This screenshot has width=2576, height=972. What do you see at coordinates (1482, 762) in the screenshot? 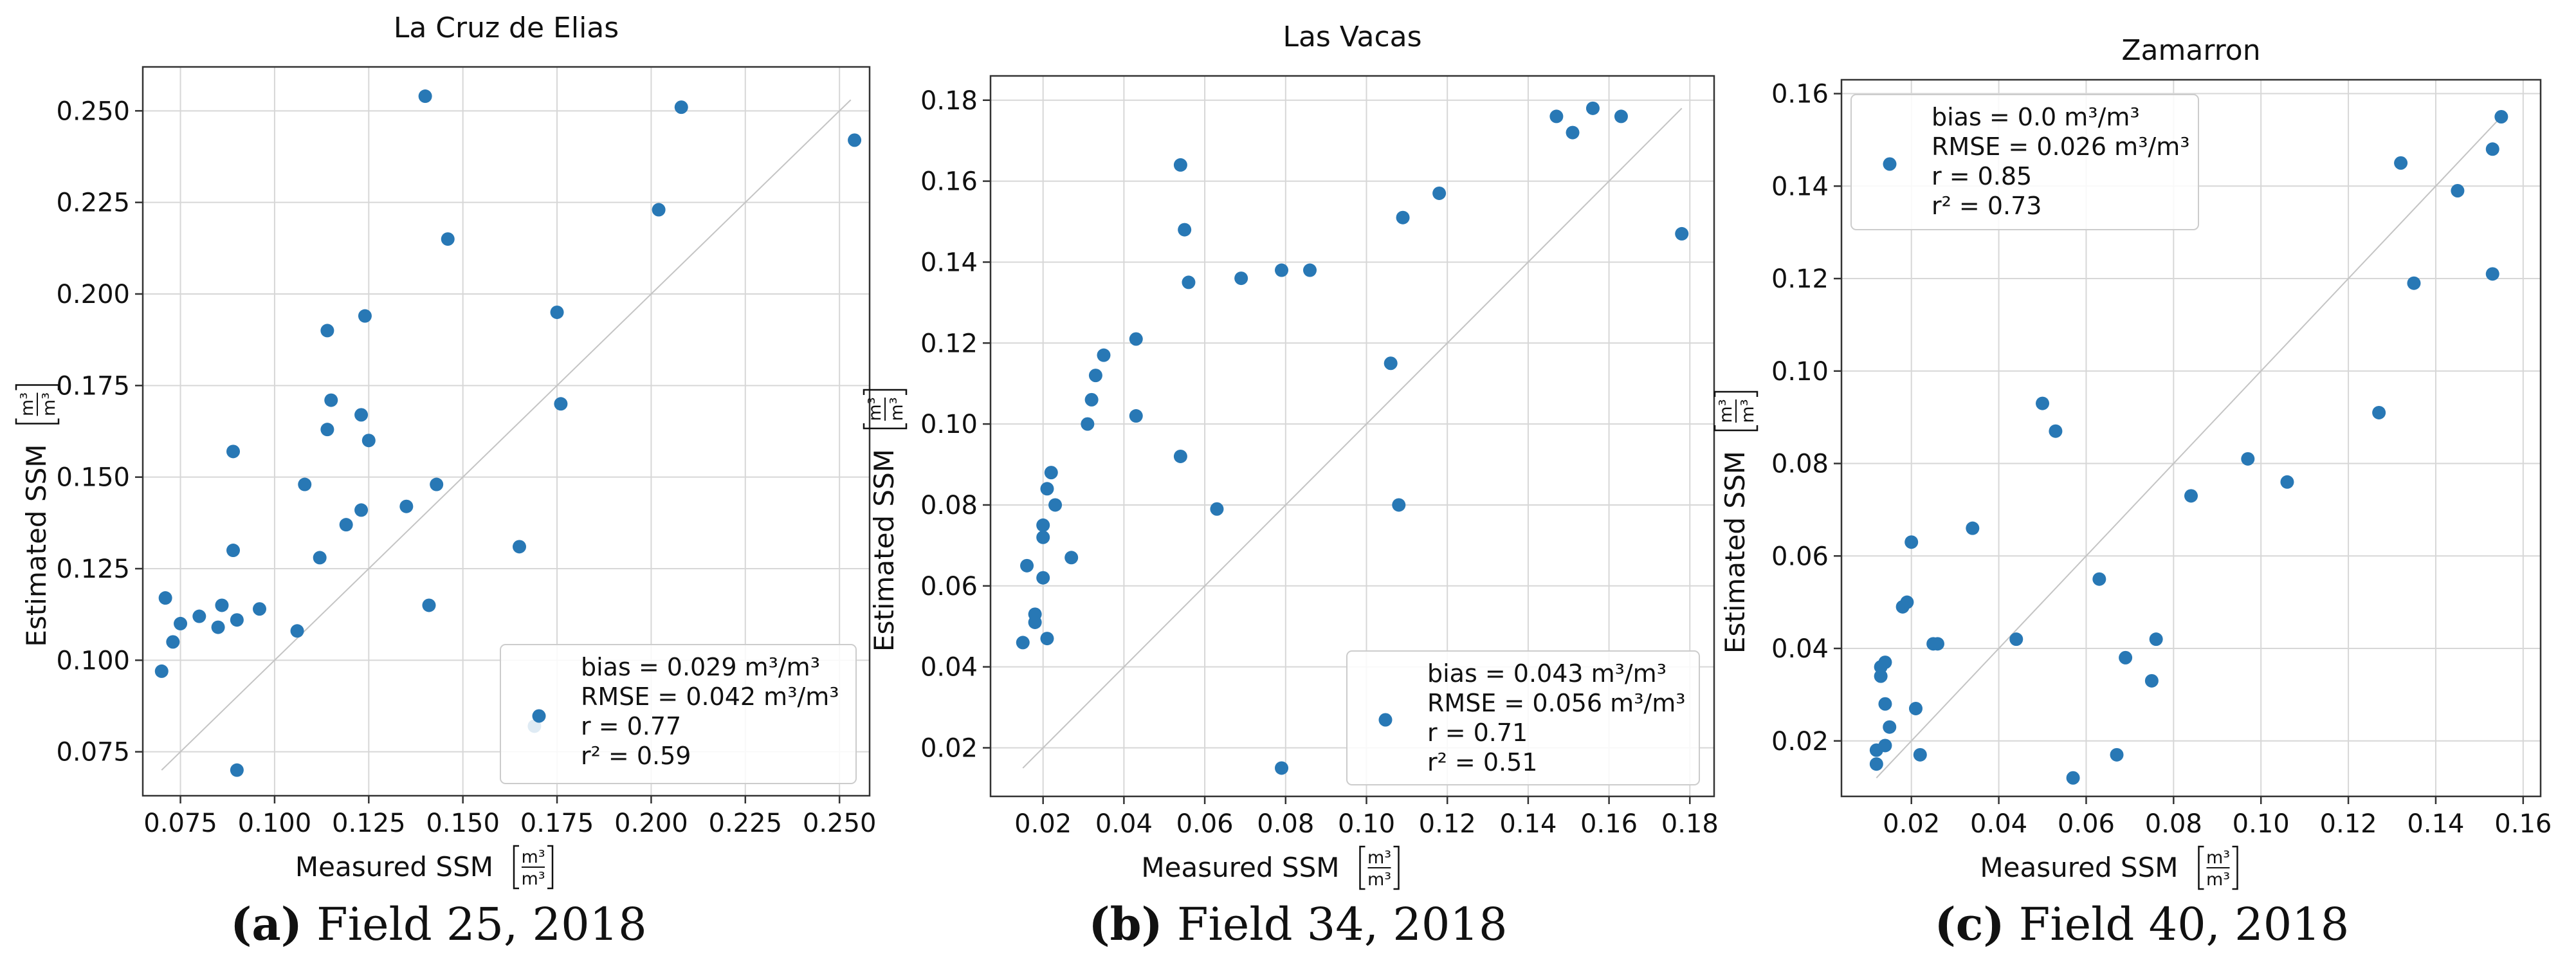
I see `legend-line: r² = 0.51` at bounding box center [1482, 762].